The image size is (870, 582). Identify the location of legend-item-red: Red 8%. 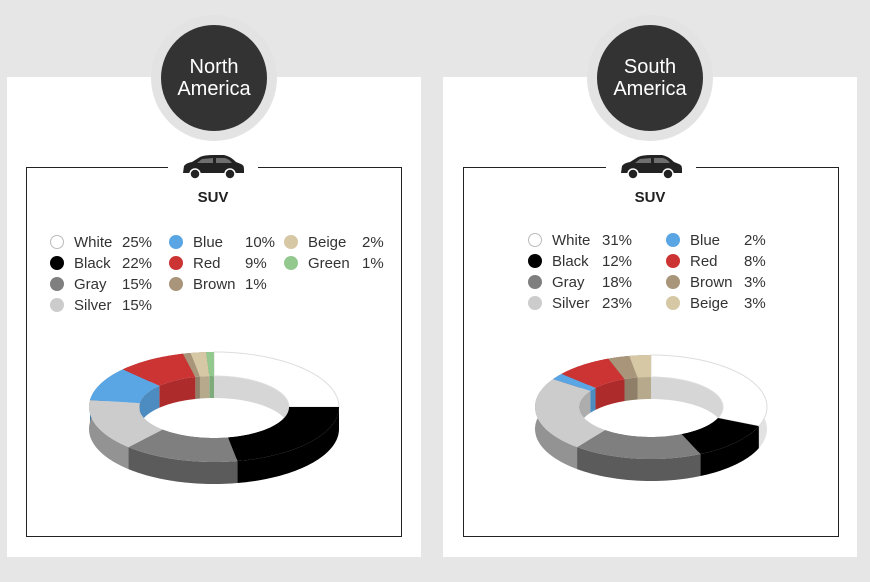
(716, 261).